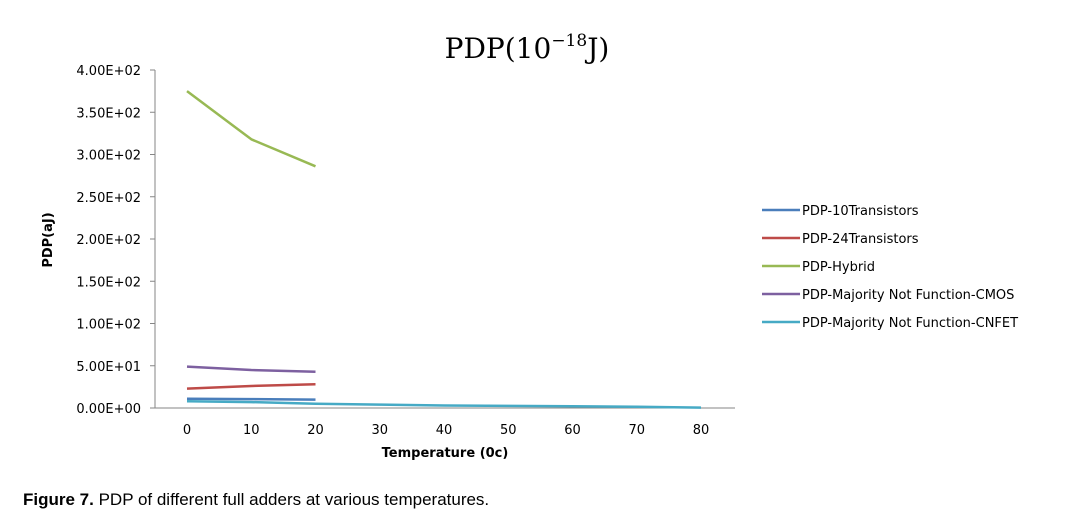  What do you see at coordinates (58, 499) in the screenshot?
I see `caption-label: Figure 7.` at bounding box center [58, 499].